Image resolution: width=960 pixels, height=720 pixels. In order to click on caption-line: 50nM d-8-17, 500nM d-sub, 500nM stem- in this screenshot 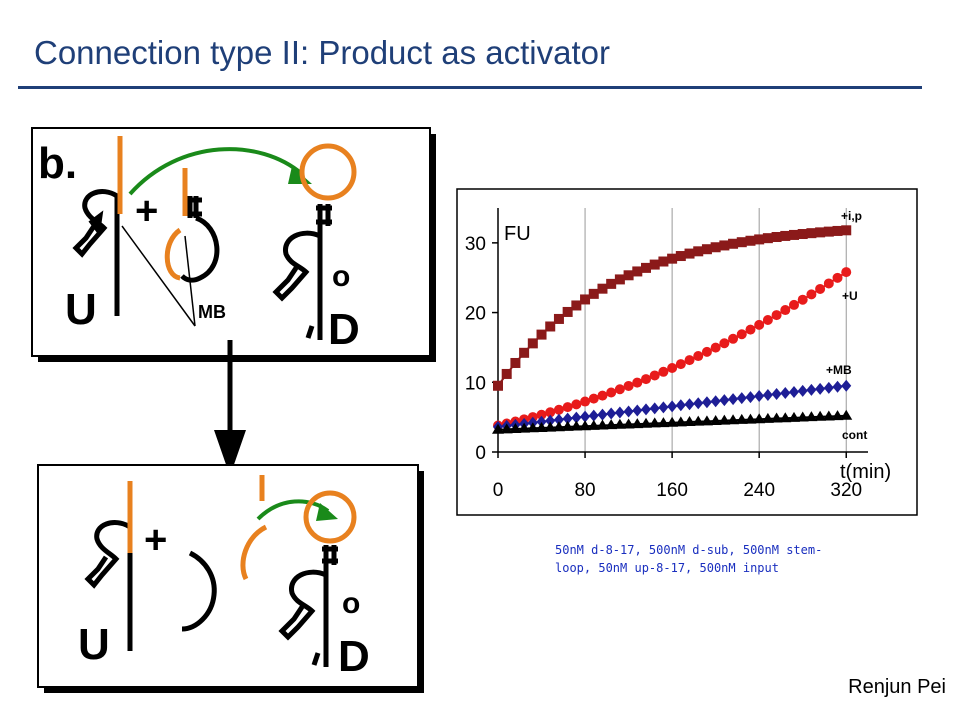, I will do `click(689, 550)`.